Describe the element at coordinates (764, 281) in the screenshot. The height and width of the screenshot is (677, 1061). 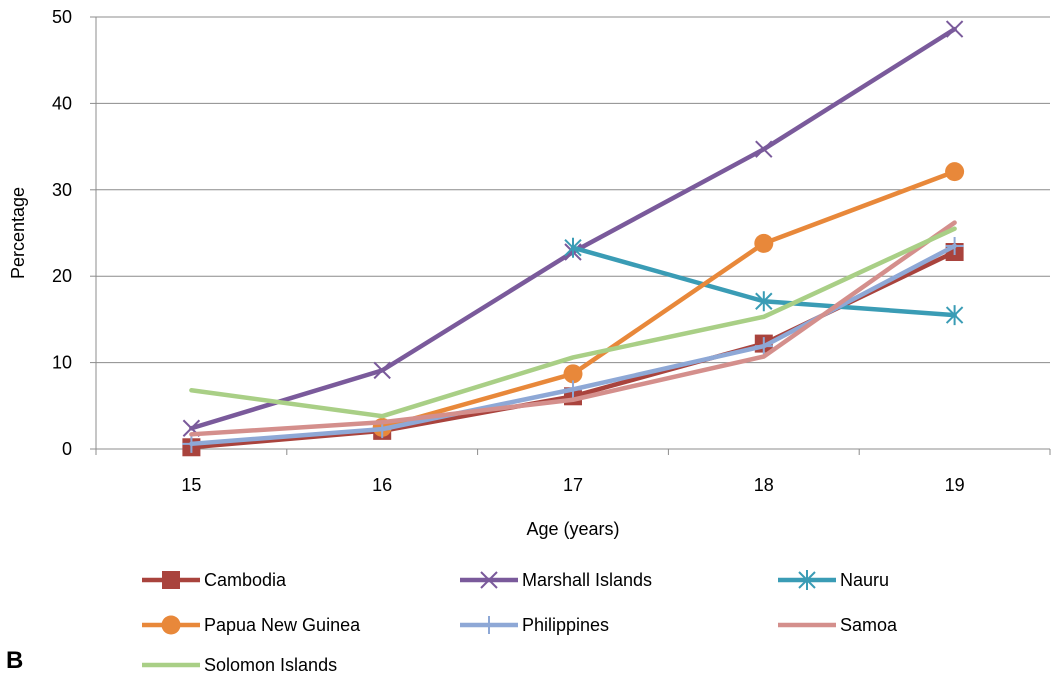
I see `series-nauru` at that location.